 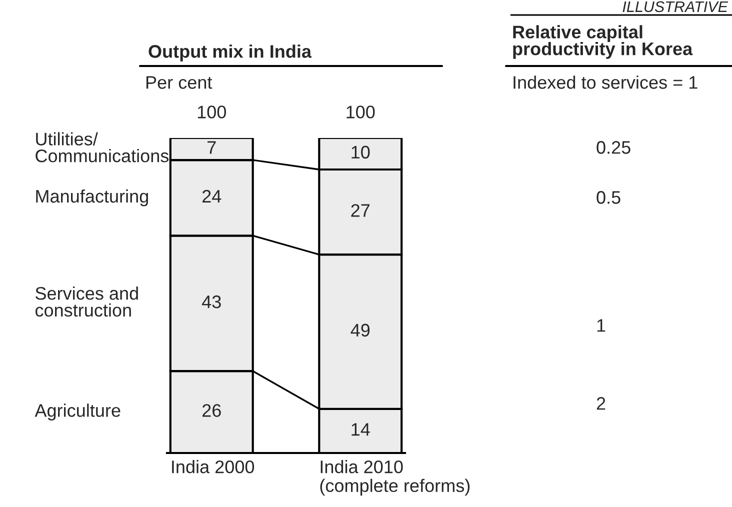 What do you see at coordinates (360, 330) in the screenshot?
I see `data-label: 49` at bounding box center [360, 330].